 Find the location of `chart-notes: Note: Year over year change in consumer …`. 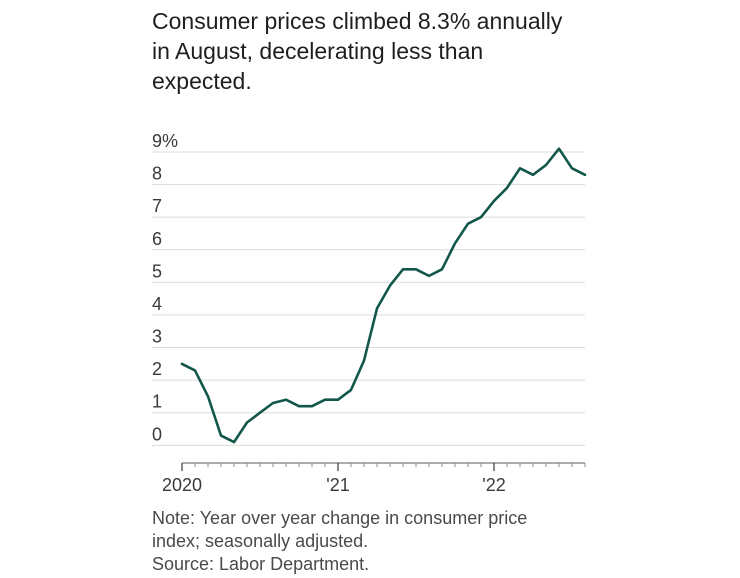

chart-notes: Note: Year over year change in consumer … is located at coordinates (372, 541).